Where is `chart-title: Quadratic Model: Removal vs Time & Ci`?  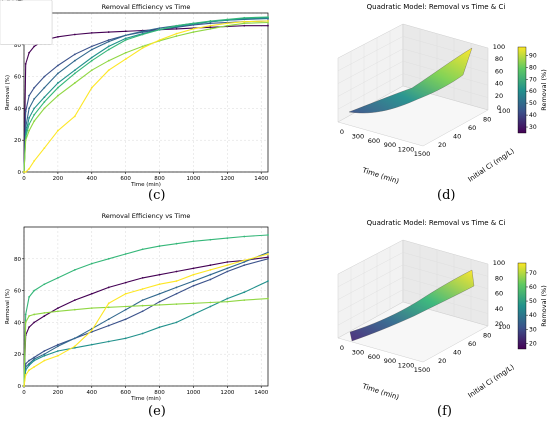
chart-title: Quadratic Model: Removal vs Time & Ci is located at coordinates (436, 7).